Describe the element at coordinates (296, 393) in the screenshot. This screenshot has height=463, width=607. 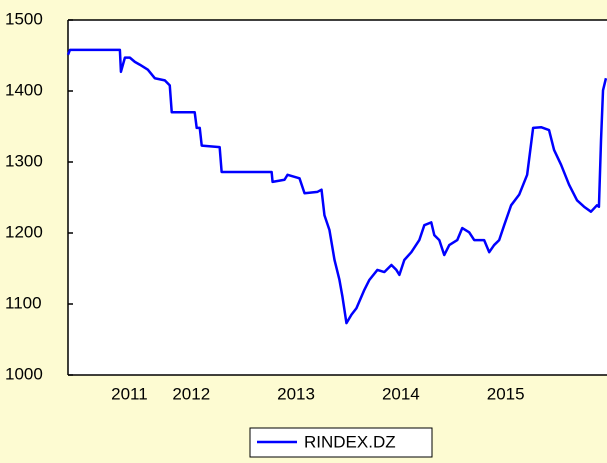
I see `x-tick-label: 2013` at that location.